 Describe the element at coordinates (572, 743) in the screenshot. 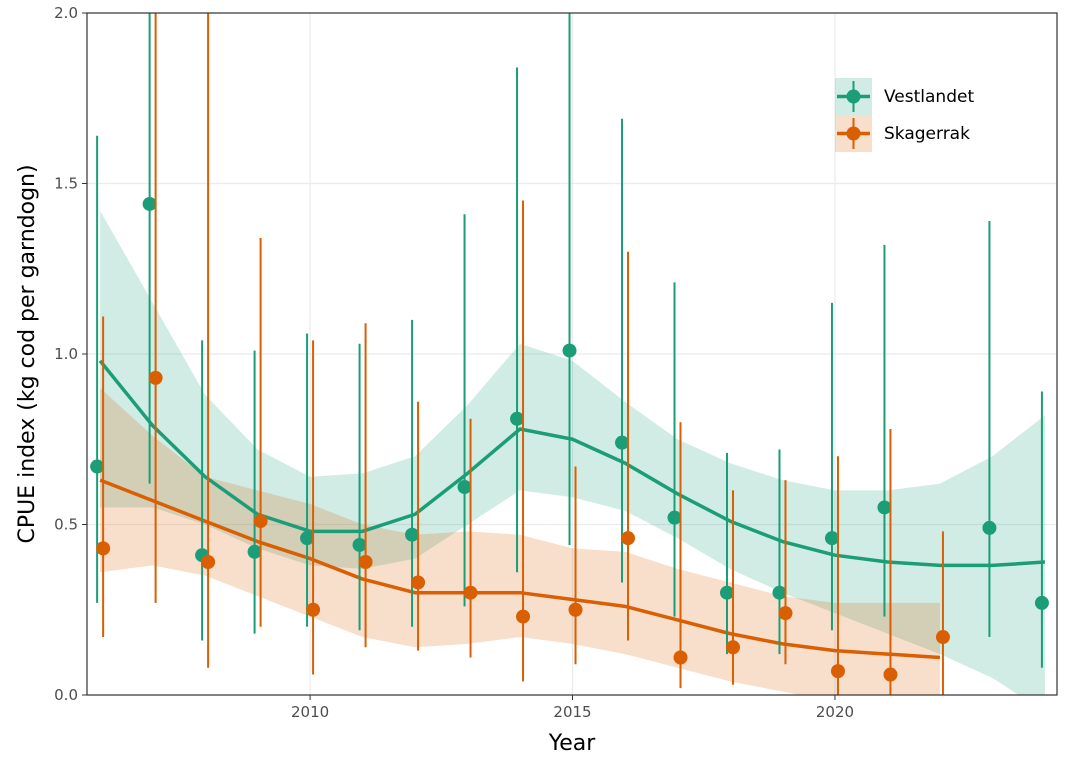

I see `x-axis-title: Year` at that location.